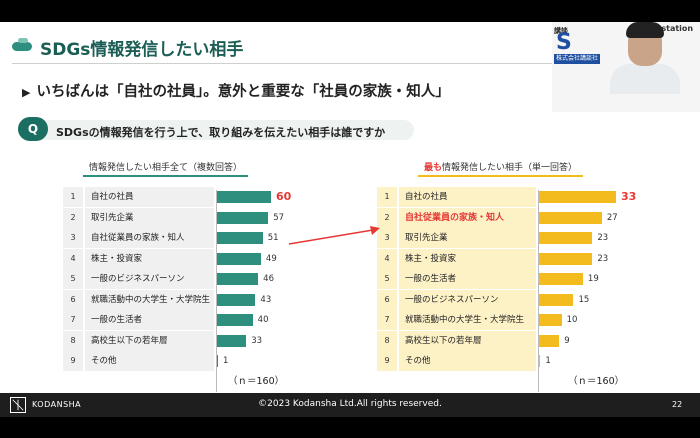 Image resolution: width=700 pixels, height=438 pixels. I want to click on chart-row: 7 就職活動中の大学生・大学院生 10, so click(497, 320).